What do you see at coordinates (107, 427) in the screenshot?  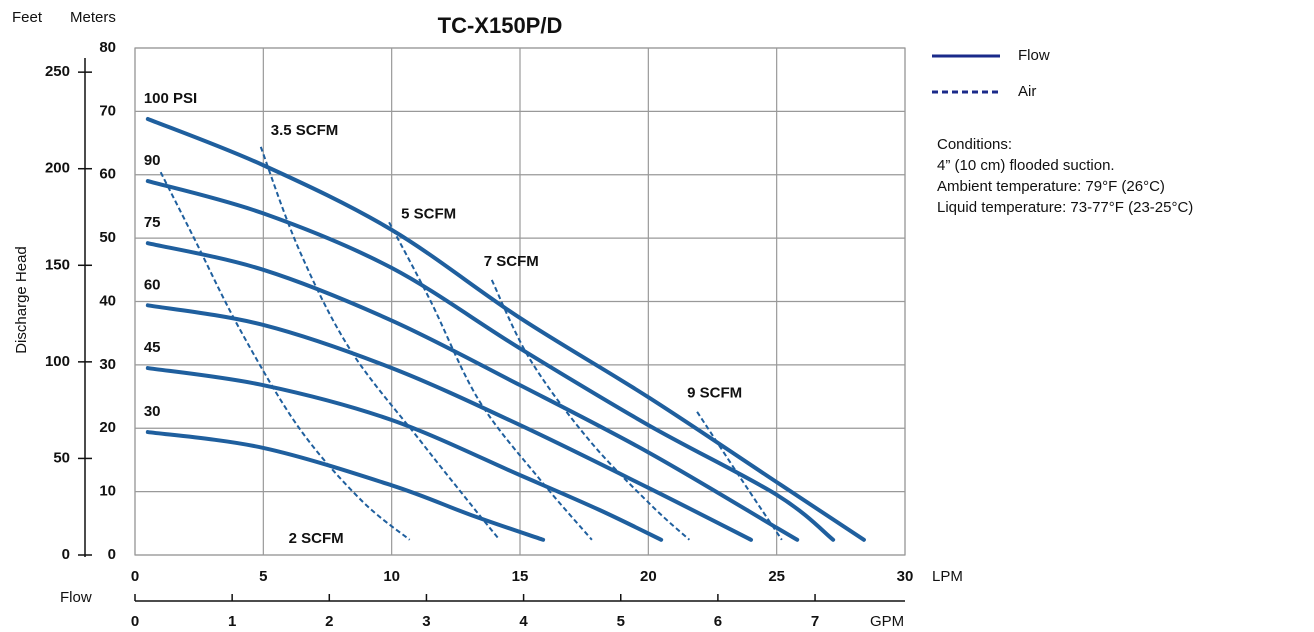 I see `y-tick-label: 20` at bounding box center [107, 427].